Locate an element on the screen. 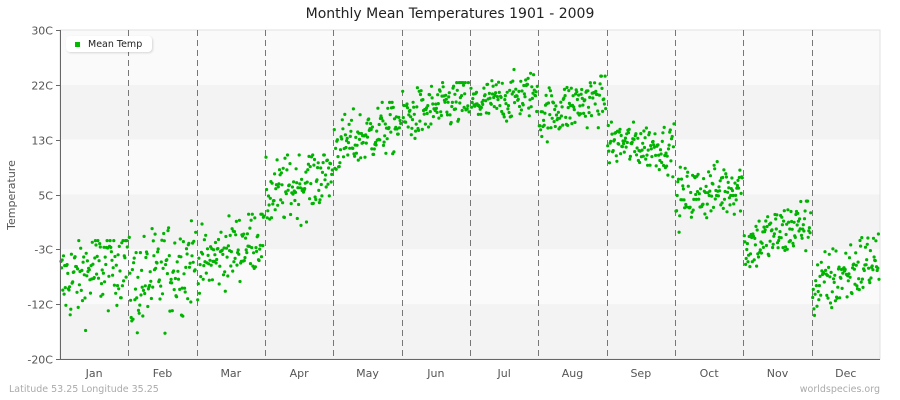 The height and width of the screenshot is (400, 900). y-axis-ticks: 30C 22C 13C 5C -3C -12C -20C is located at coordinates (43, 196).